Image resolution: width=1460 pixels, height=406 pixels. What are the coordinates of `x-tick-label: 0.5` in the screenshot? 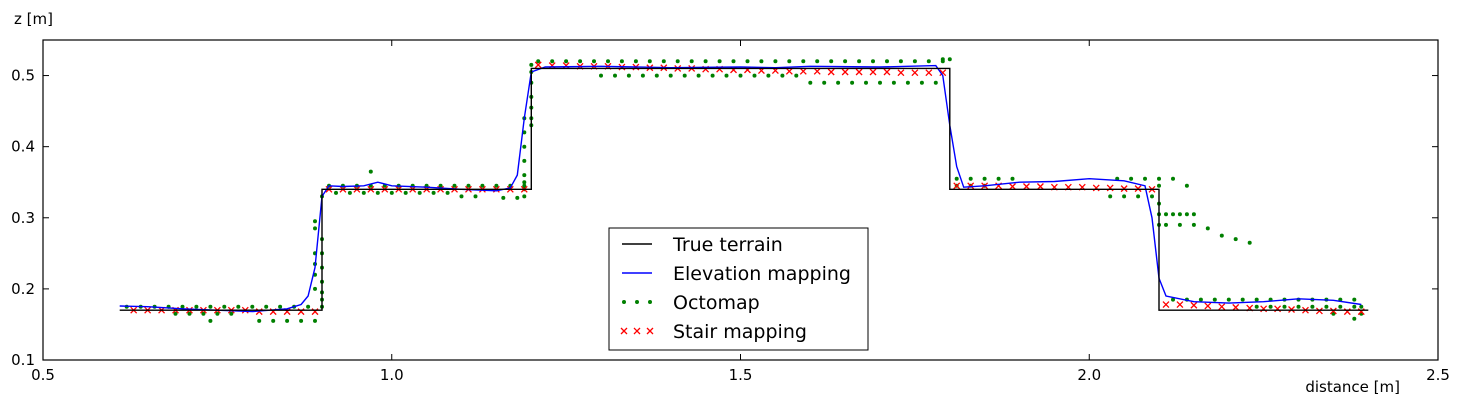 It's located at (43, 375).